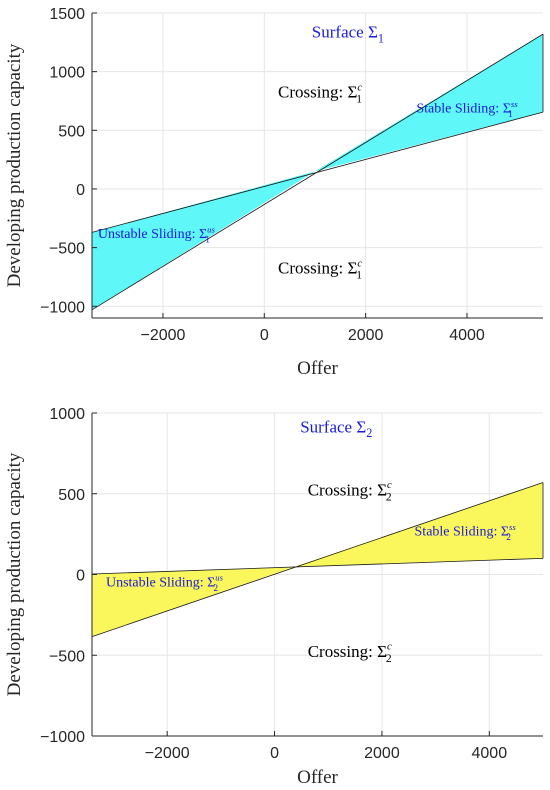 This screenshot has width=550, height=790. What do you see at coordinates (165, 583) in the screenshot?
I see `region-annotation: Unstable Sliding: Σus 2` at bounding box center [165, 583].